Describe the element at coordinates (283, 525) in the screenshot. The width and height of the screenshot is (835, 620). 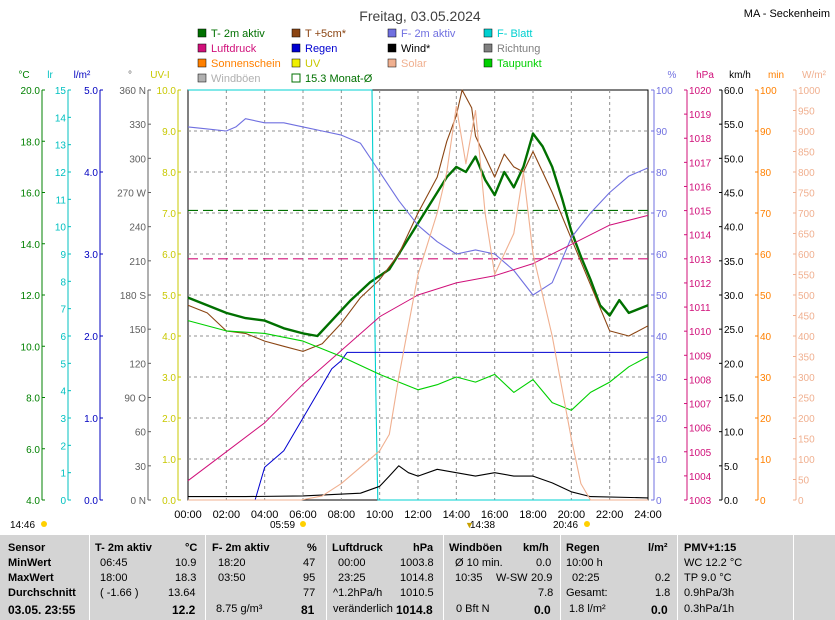
I see `sunrise-label: 05:59` at that location.